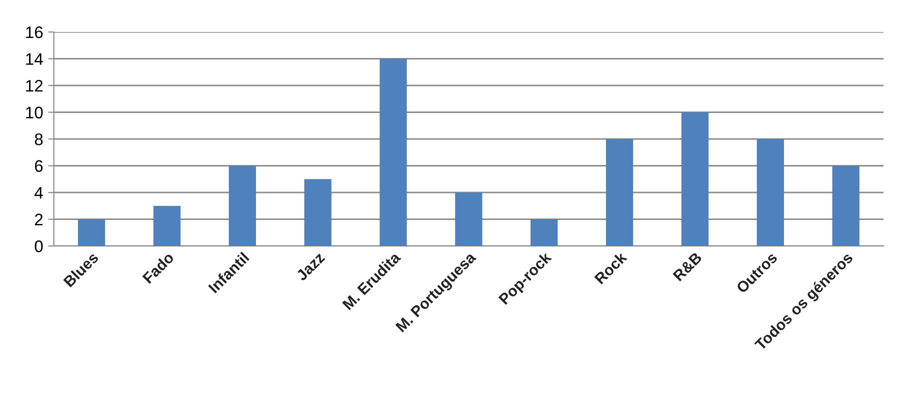 The width and height of the screenshot is (897, 400). Describe the element at coordinates (38, 220) in the screenshot. I see `y-tick-label: 2` at that location.